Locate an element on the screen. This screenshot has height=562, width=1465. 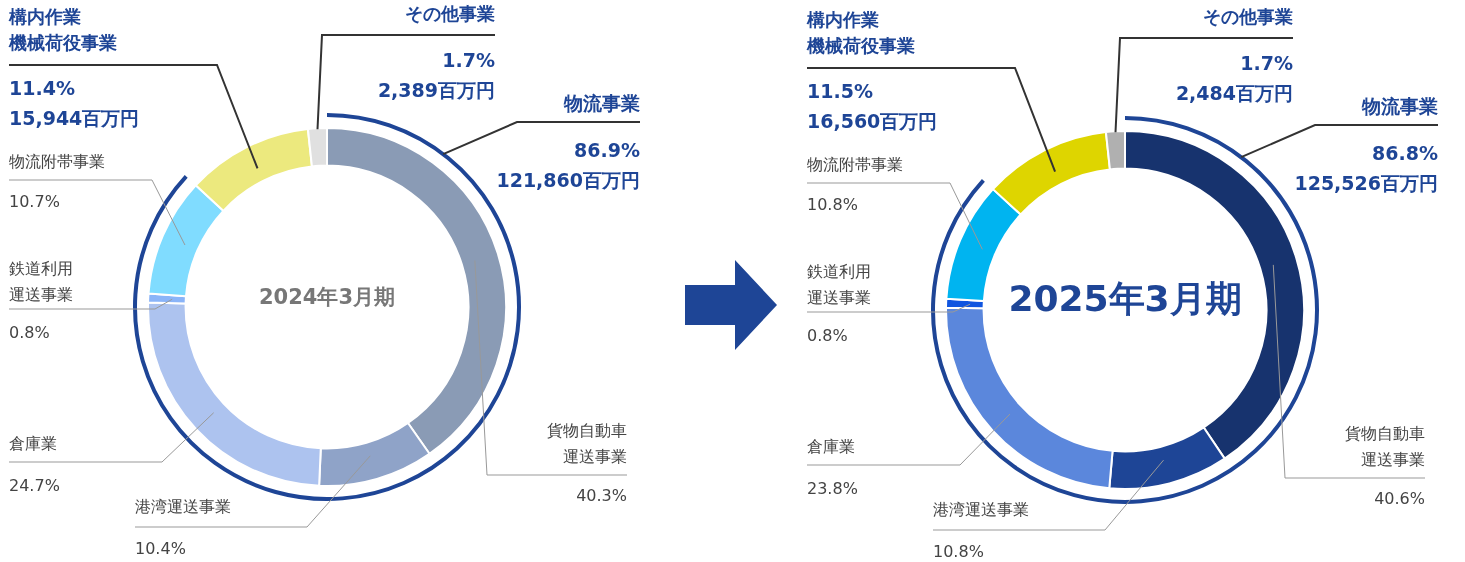
text: 86.8% is located at coordinates (1405, 152).